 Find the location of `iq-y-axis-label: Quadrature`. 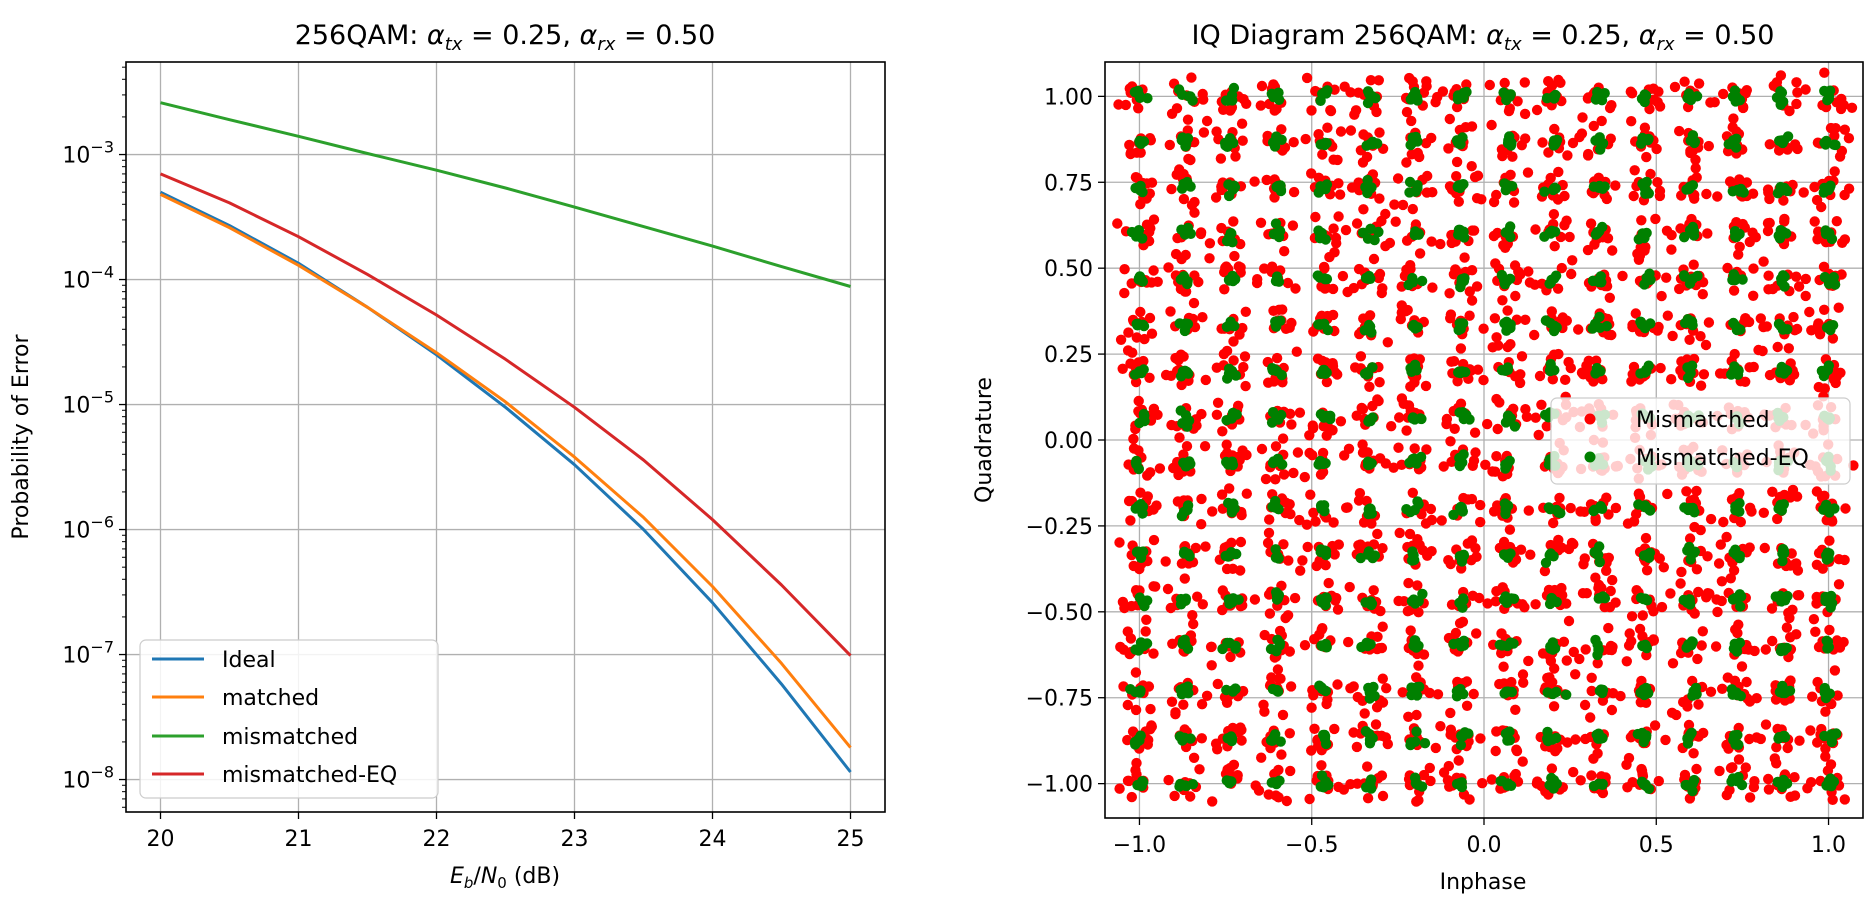

iq-y-axis-label: Quadrature is located at coordinates (984, 440).